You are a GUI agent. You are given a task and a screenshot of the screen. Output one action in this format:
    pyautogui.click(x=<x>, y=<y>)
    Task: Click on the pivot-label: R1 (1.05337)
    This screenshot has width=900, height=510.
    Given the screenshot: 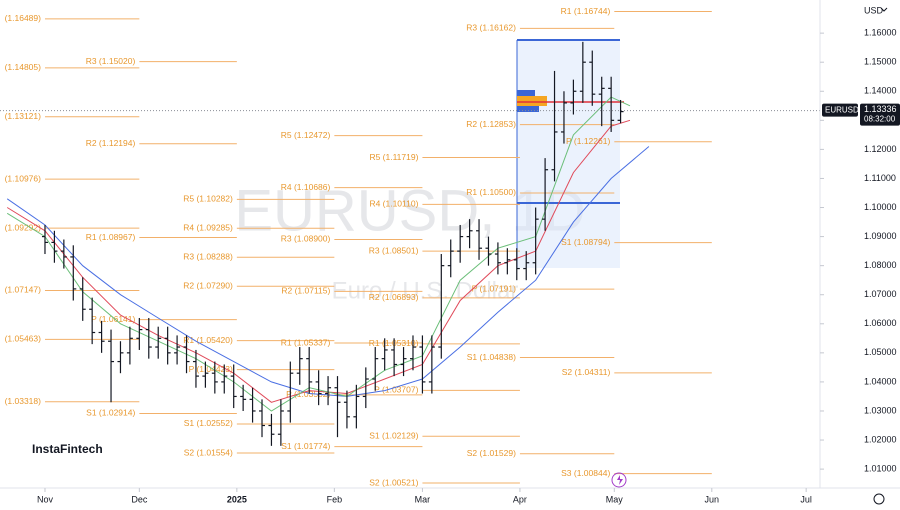 What is the action you would take?
    pyautogui.click(x=306, y=342)
    